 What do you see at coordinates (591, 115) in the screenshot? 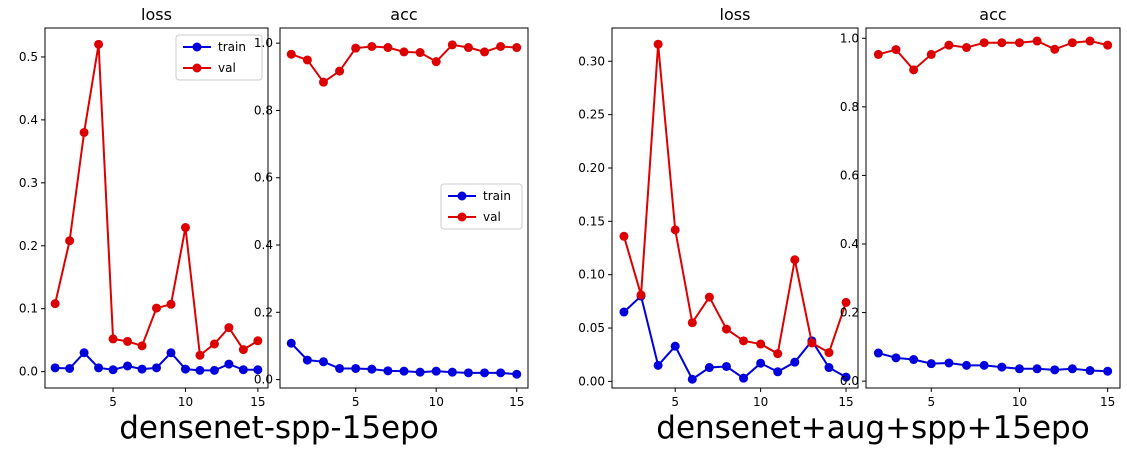
I see `y-tick-label: 0.25` at bounding box center [591, 115].